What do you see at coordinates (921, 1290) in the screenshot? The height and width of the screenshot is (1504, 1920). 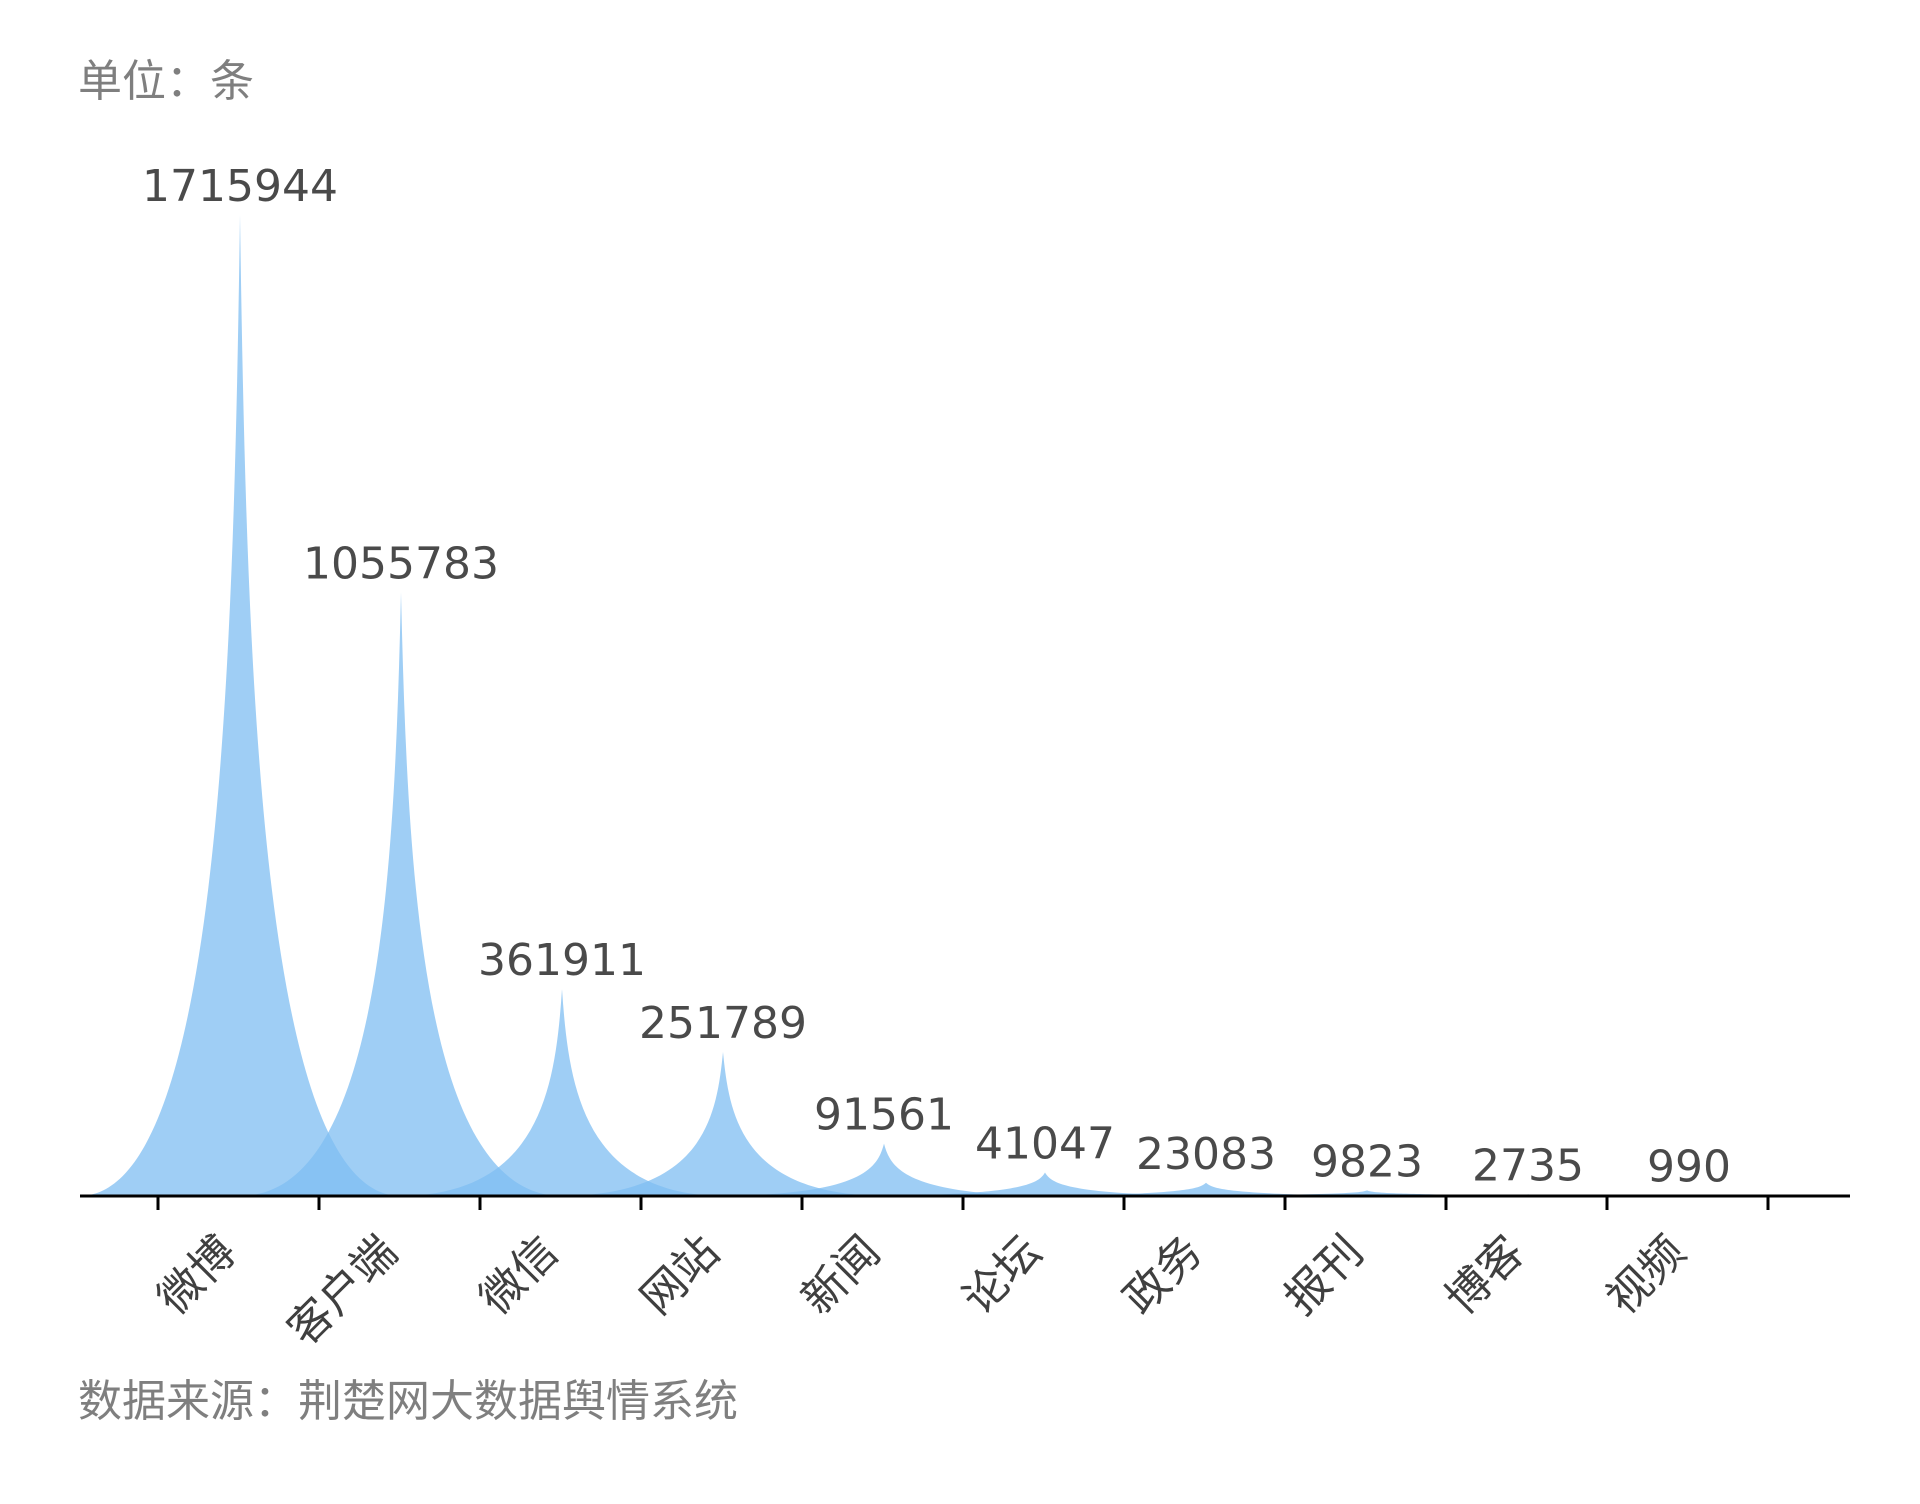 I see `category-labels: 微博 客户端 微信 网站 新闻 论坛 政务 报刊 博客 视频` at bounding box center [921, 1290].